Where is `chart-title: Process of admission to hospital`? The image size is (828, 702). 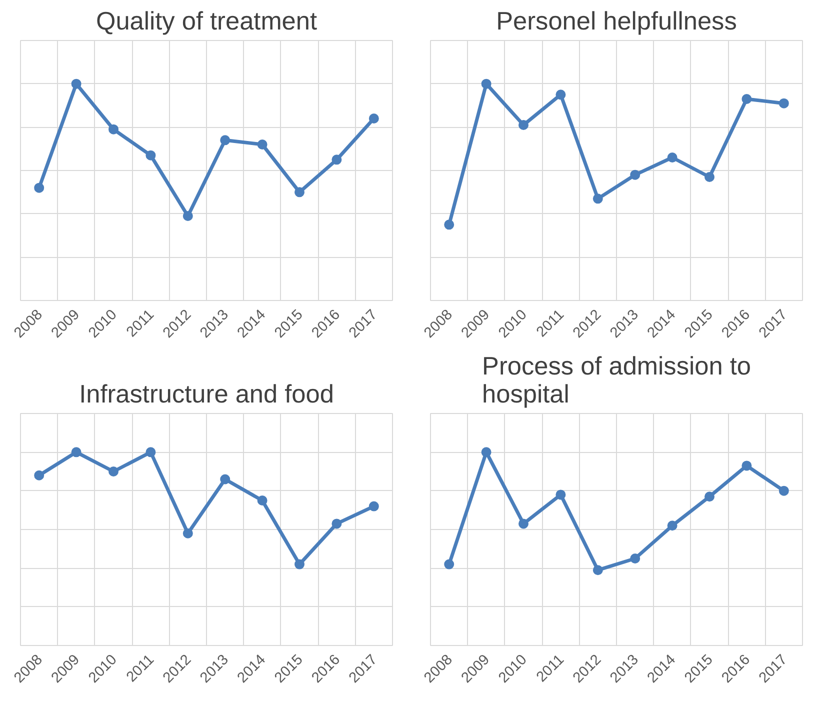
chart-title: Process of admission to hospital is located at coordinates (616, 380).